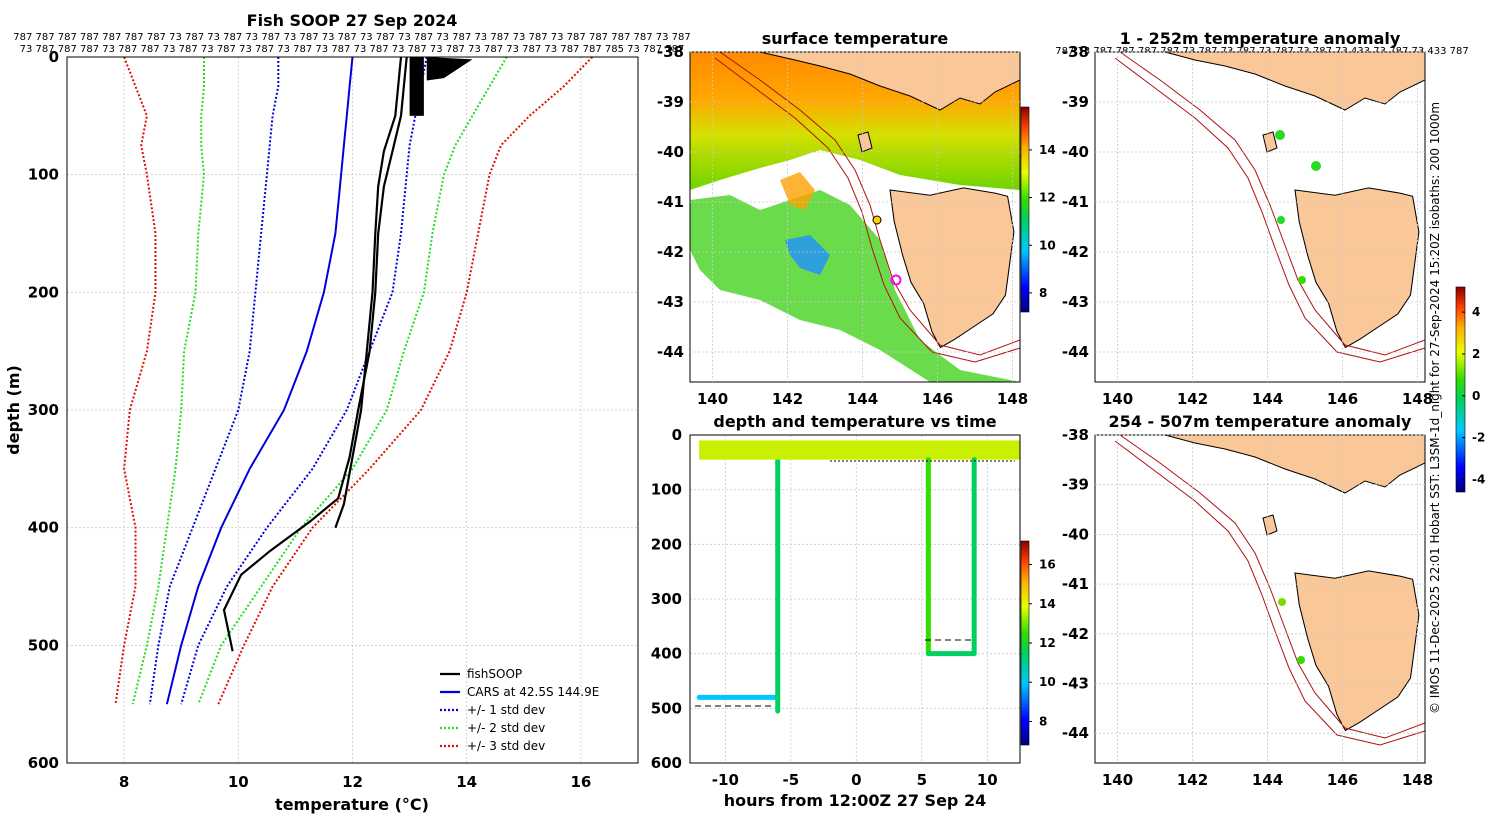  Describe the element at coordinates (43, 175) in the screenshot. I see `y-tick-label: 100` at that location.